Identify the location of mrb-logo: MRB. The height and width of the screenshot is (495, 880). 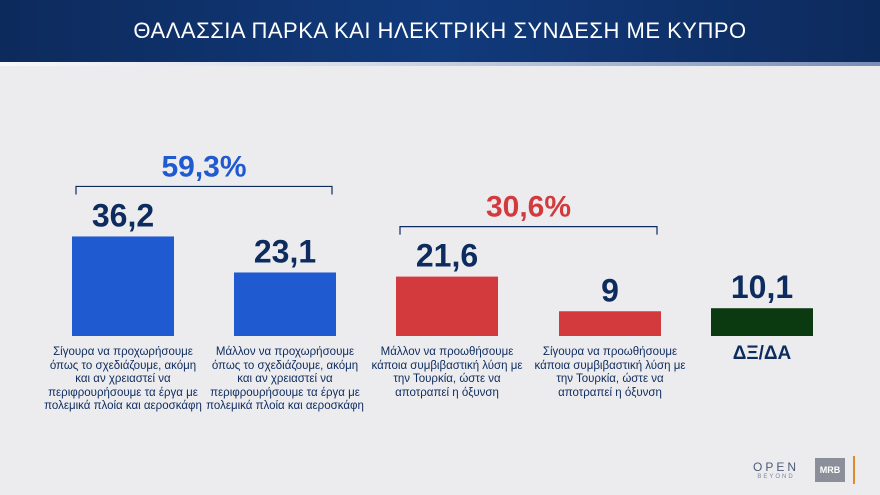
(830, 470).